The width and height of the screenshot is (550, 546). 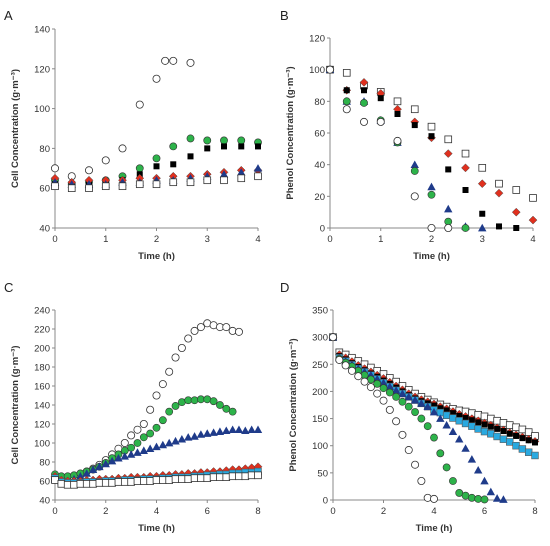 I want to click on x-tick-label: 3, so click(x=482, y=239).